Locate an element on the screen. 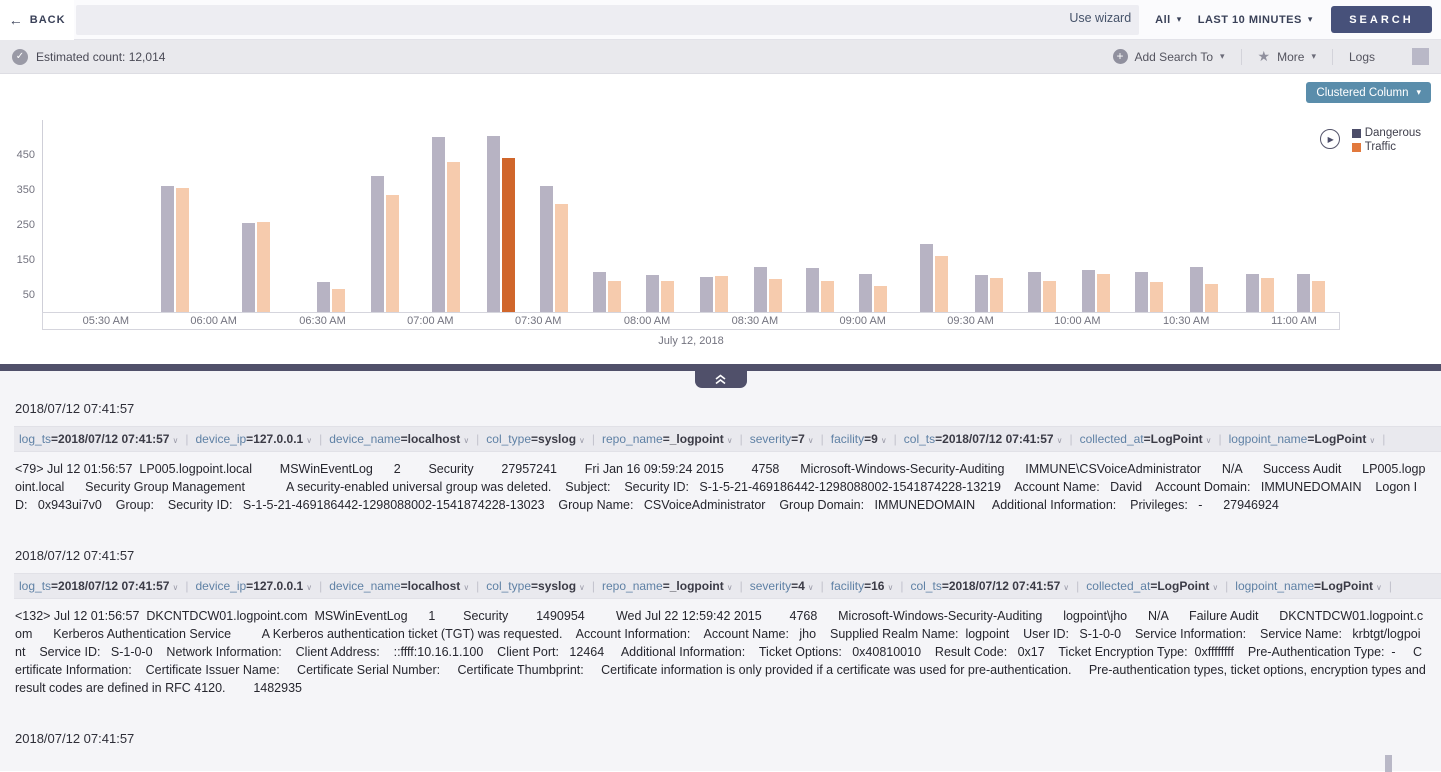 The image size is (1441, 772). y-axis-tick-label: 450 is located at coordinates (25, 154).